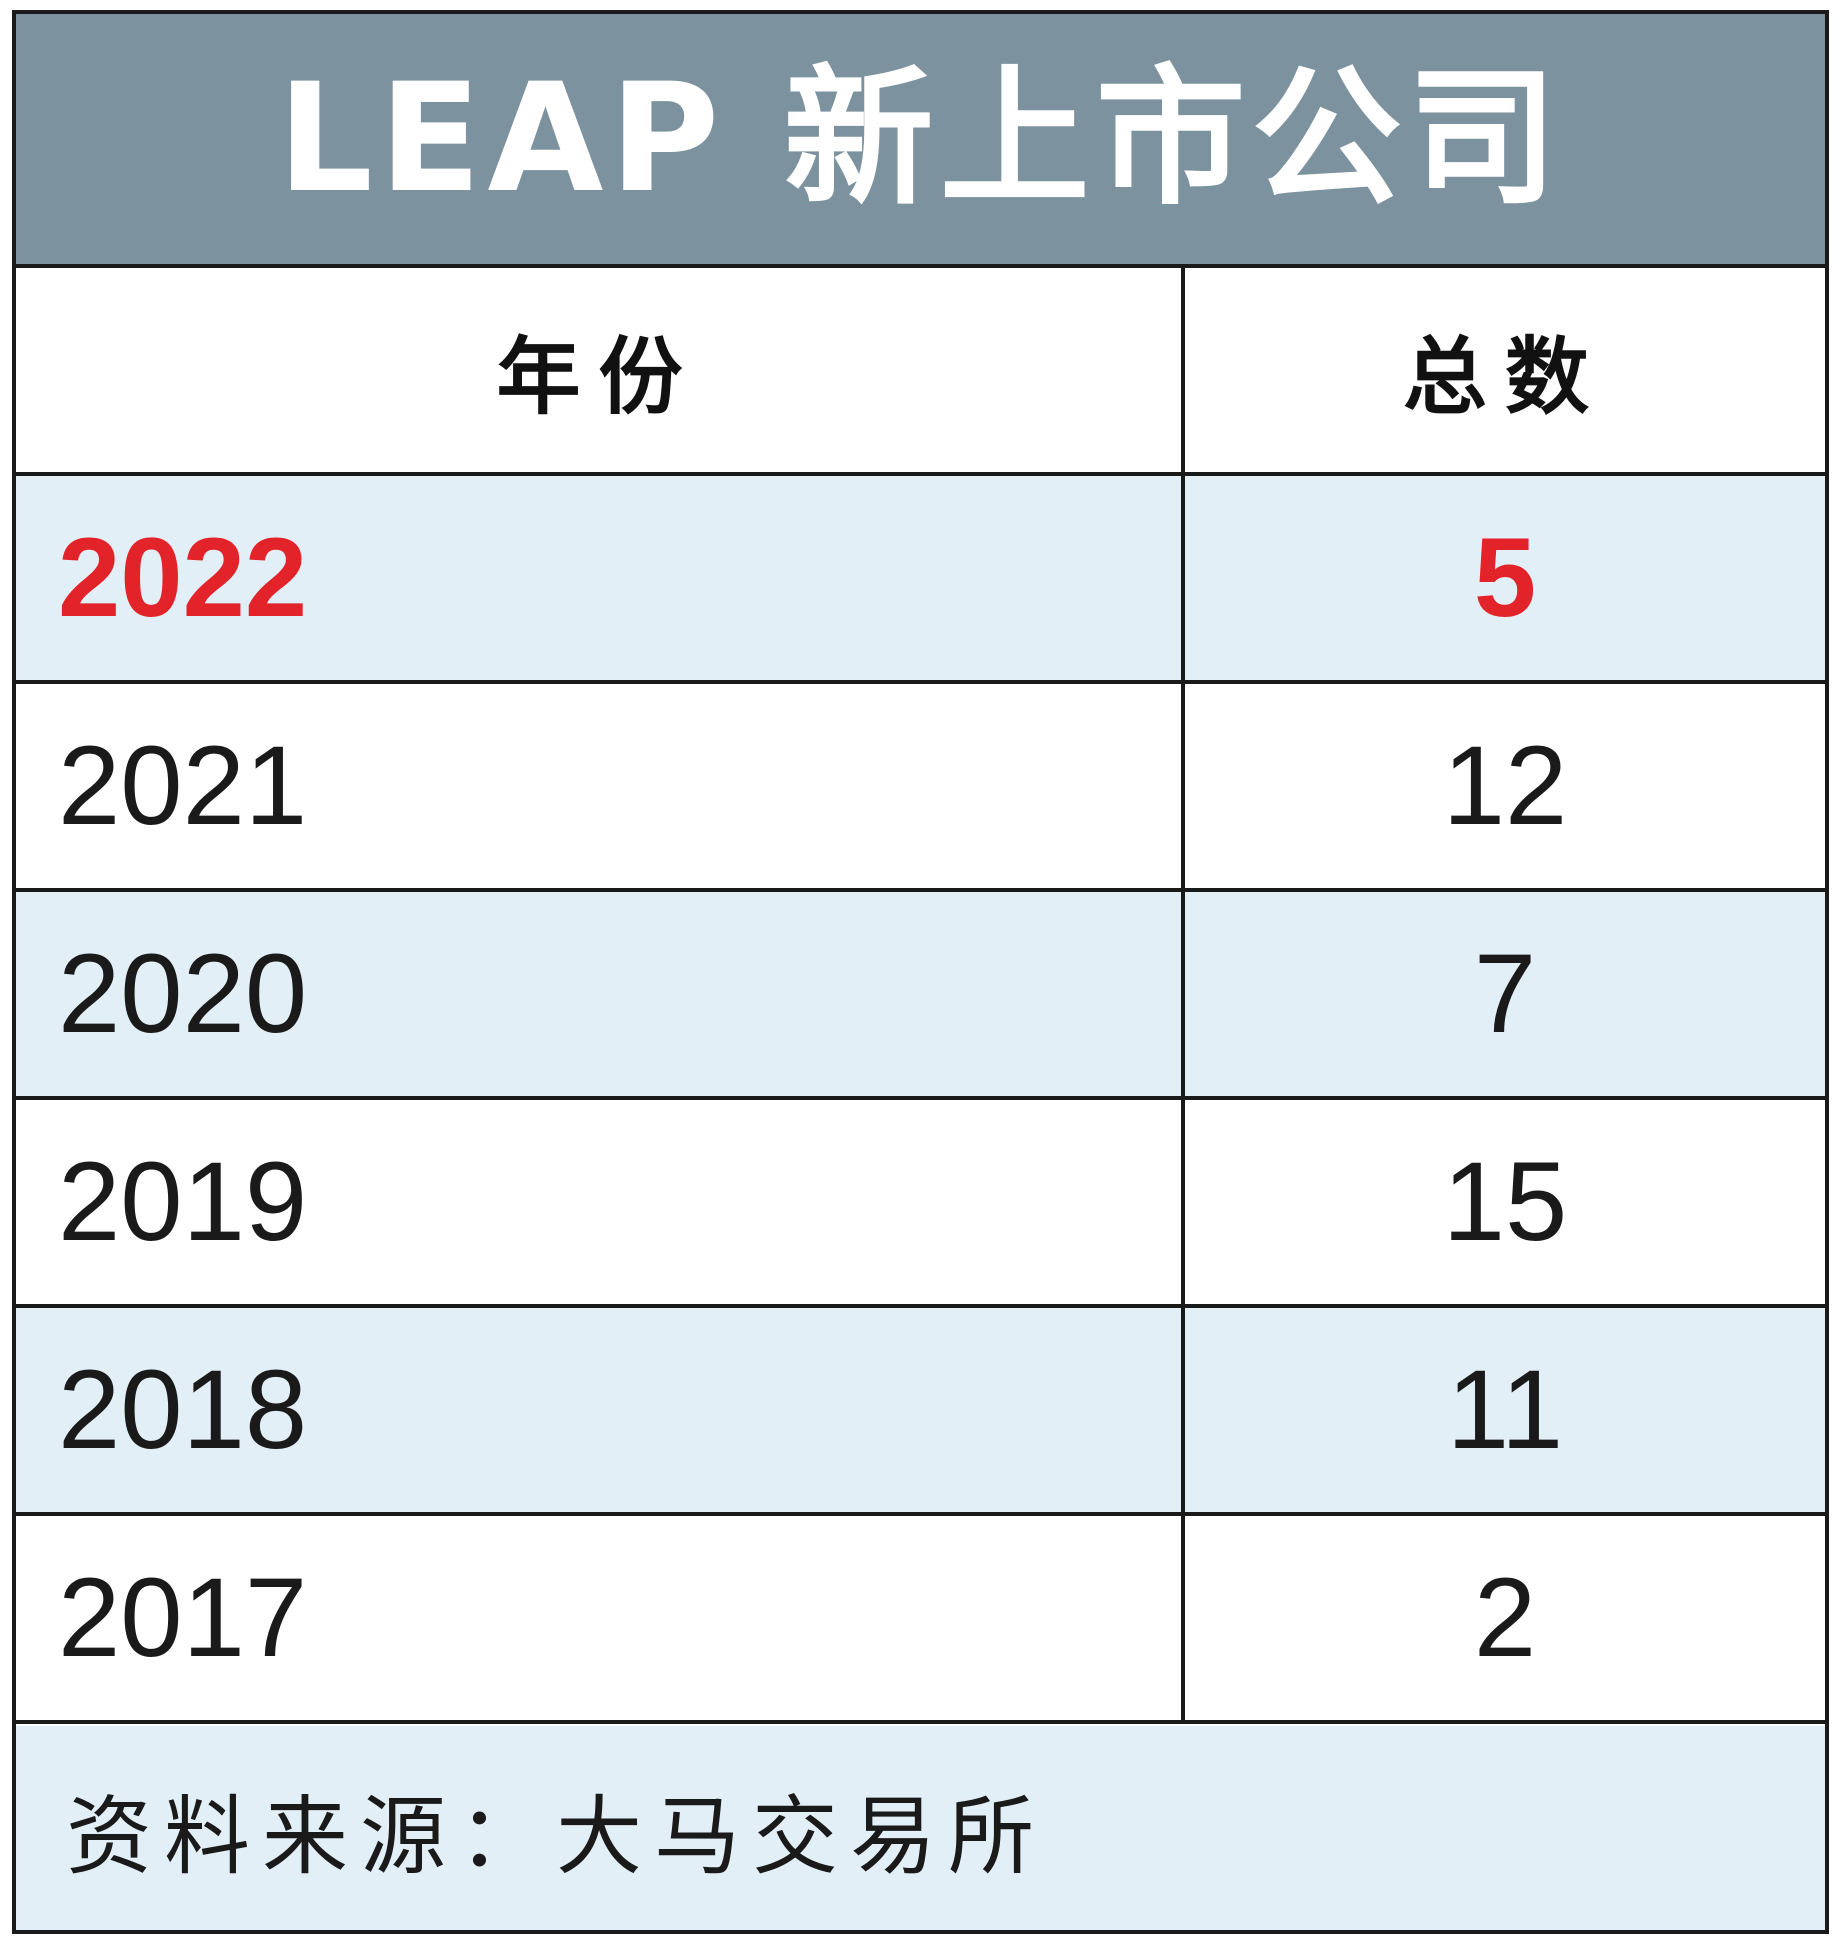 This screenshot has width=1845, height=1947. Describe the element at coordinates (183, 993) in the screenshot. I see `year-value: 2020` at that location.